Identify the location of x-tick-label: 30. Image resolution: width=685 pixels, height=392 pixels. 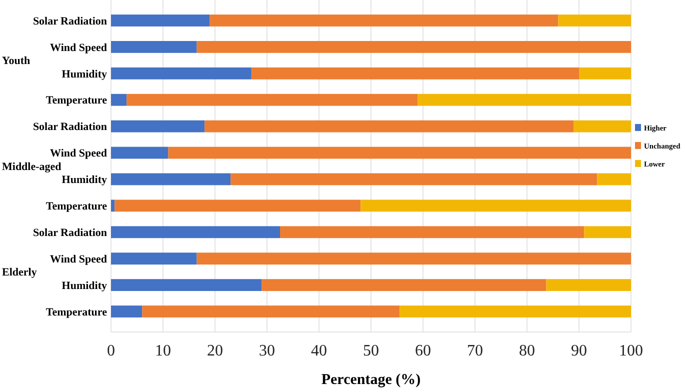
(267, 351).